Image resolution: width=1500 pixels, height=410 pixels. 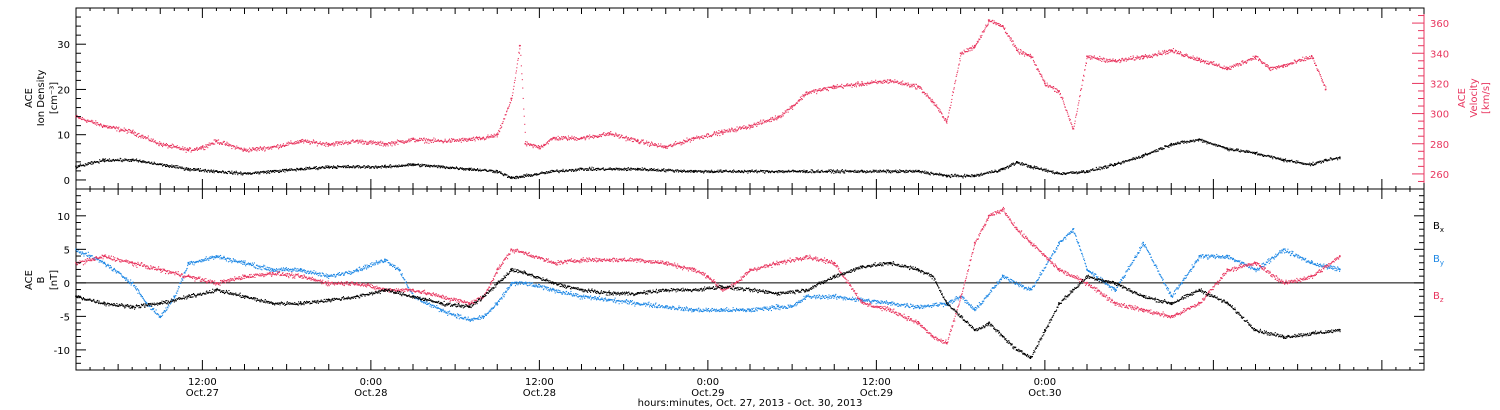 I want to click on bottom-left-ytick-label-3: 5, so click(x=67, y=250).